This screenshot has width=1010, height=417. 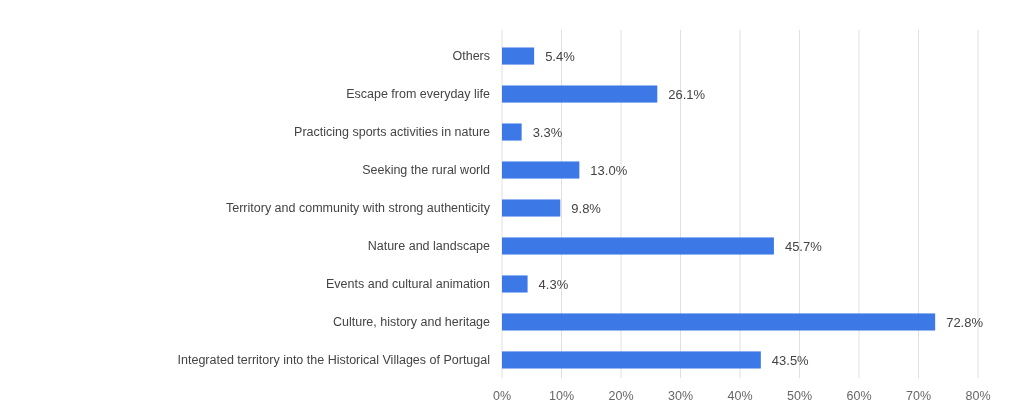 What do you see at coordinates (547, 132) in the screenshot?
I see `data-label: 3.3%` at bounding box center [547, 132].